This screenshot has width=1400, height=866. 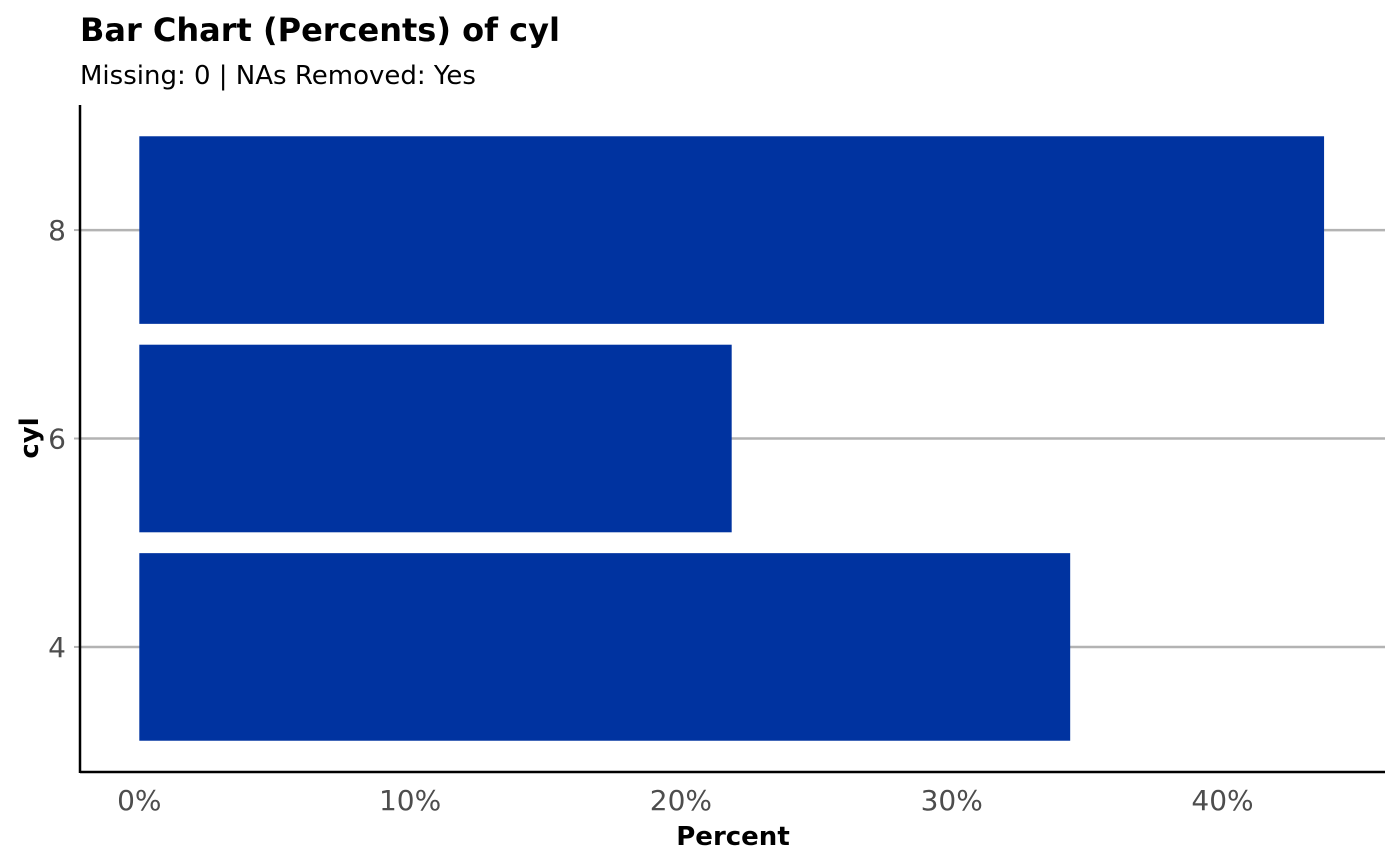 What do you see at coordinates (57, 439) in the screenshot?
I see `y-tick-label-6: 6` at bounding box center [57, 439].